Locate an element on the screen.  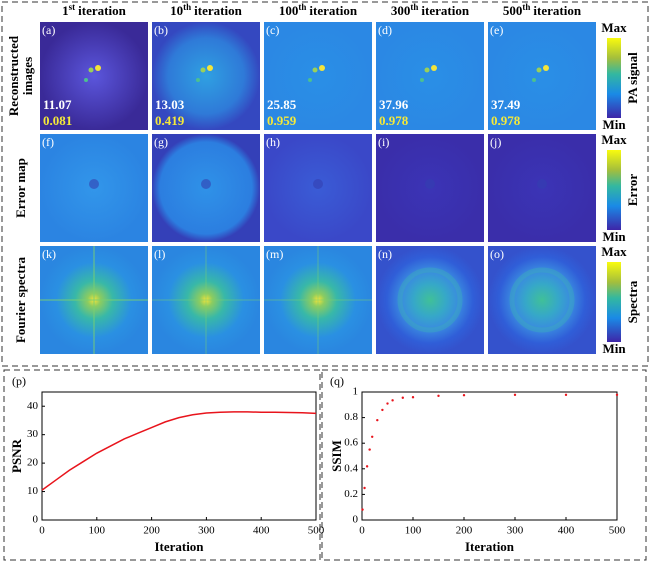
spectrum-ring is located at coordinates (542, 300).